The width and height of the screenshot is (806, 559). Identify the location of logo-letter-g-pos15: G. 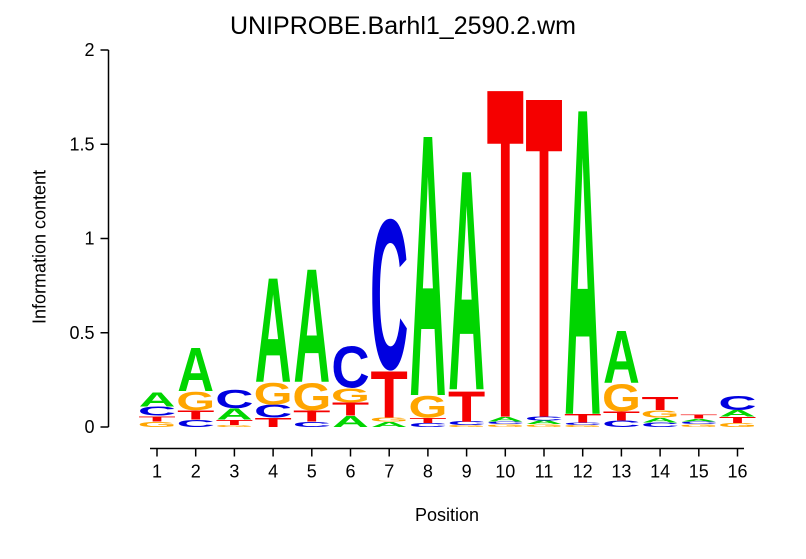
(698, 425).